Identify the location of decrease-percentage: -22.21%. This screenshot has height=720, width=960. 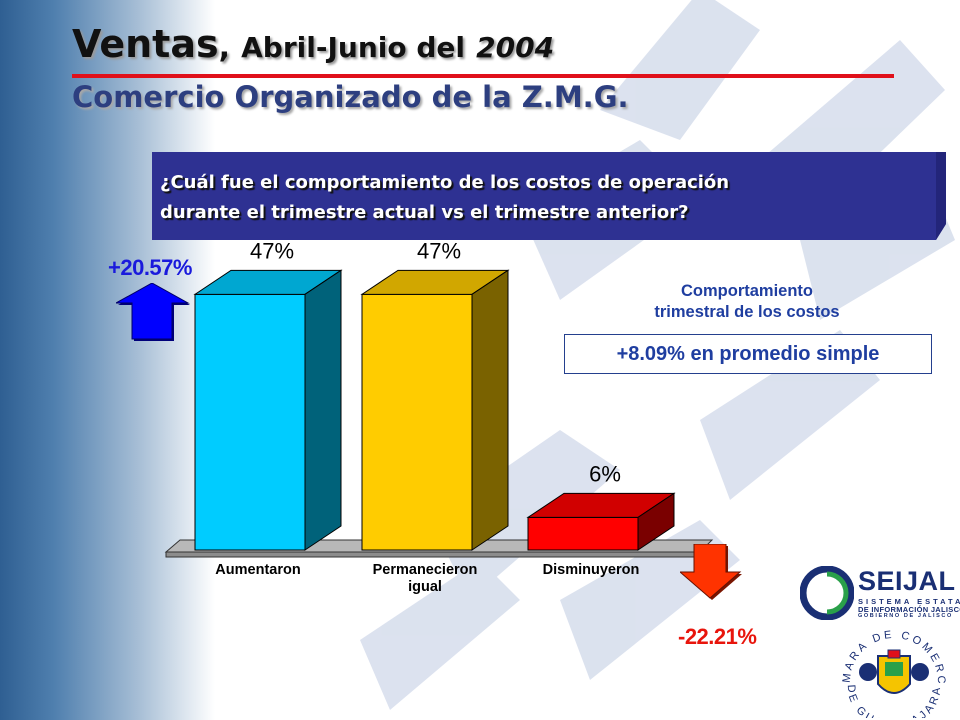
(717, 636).